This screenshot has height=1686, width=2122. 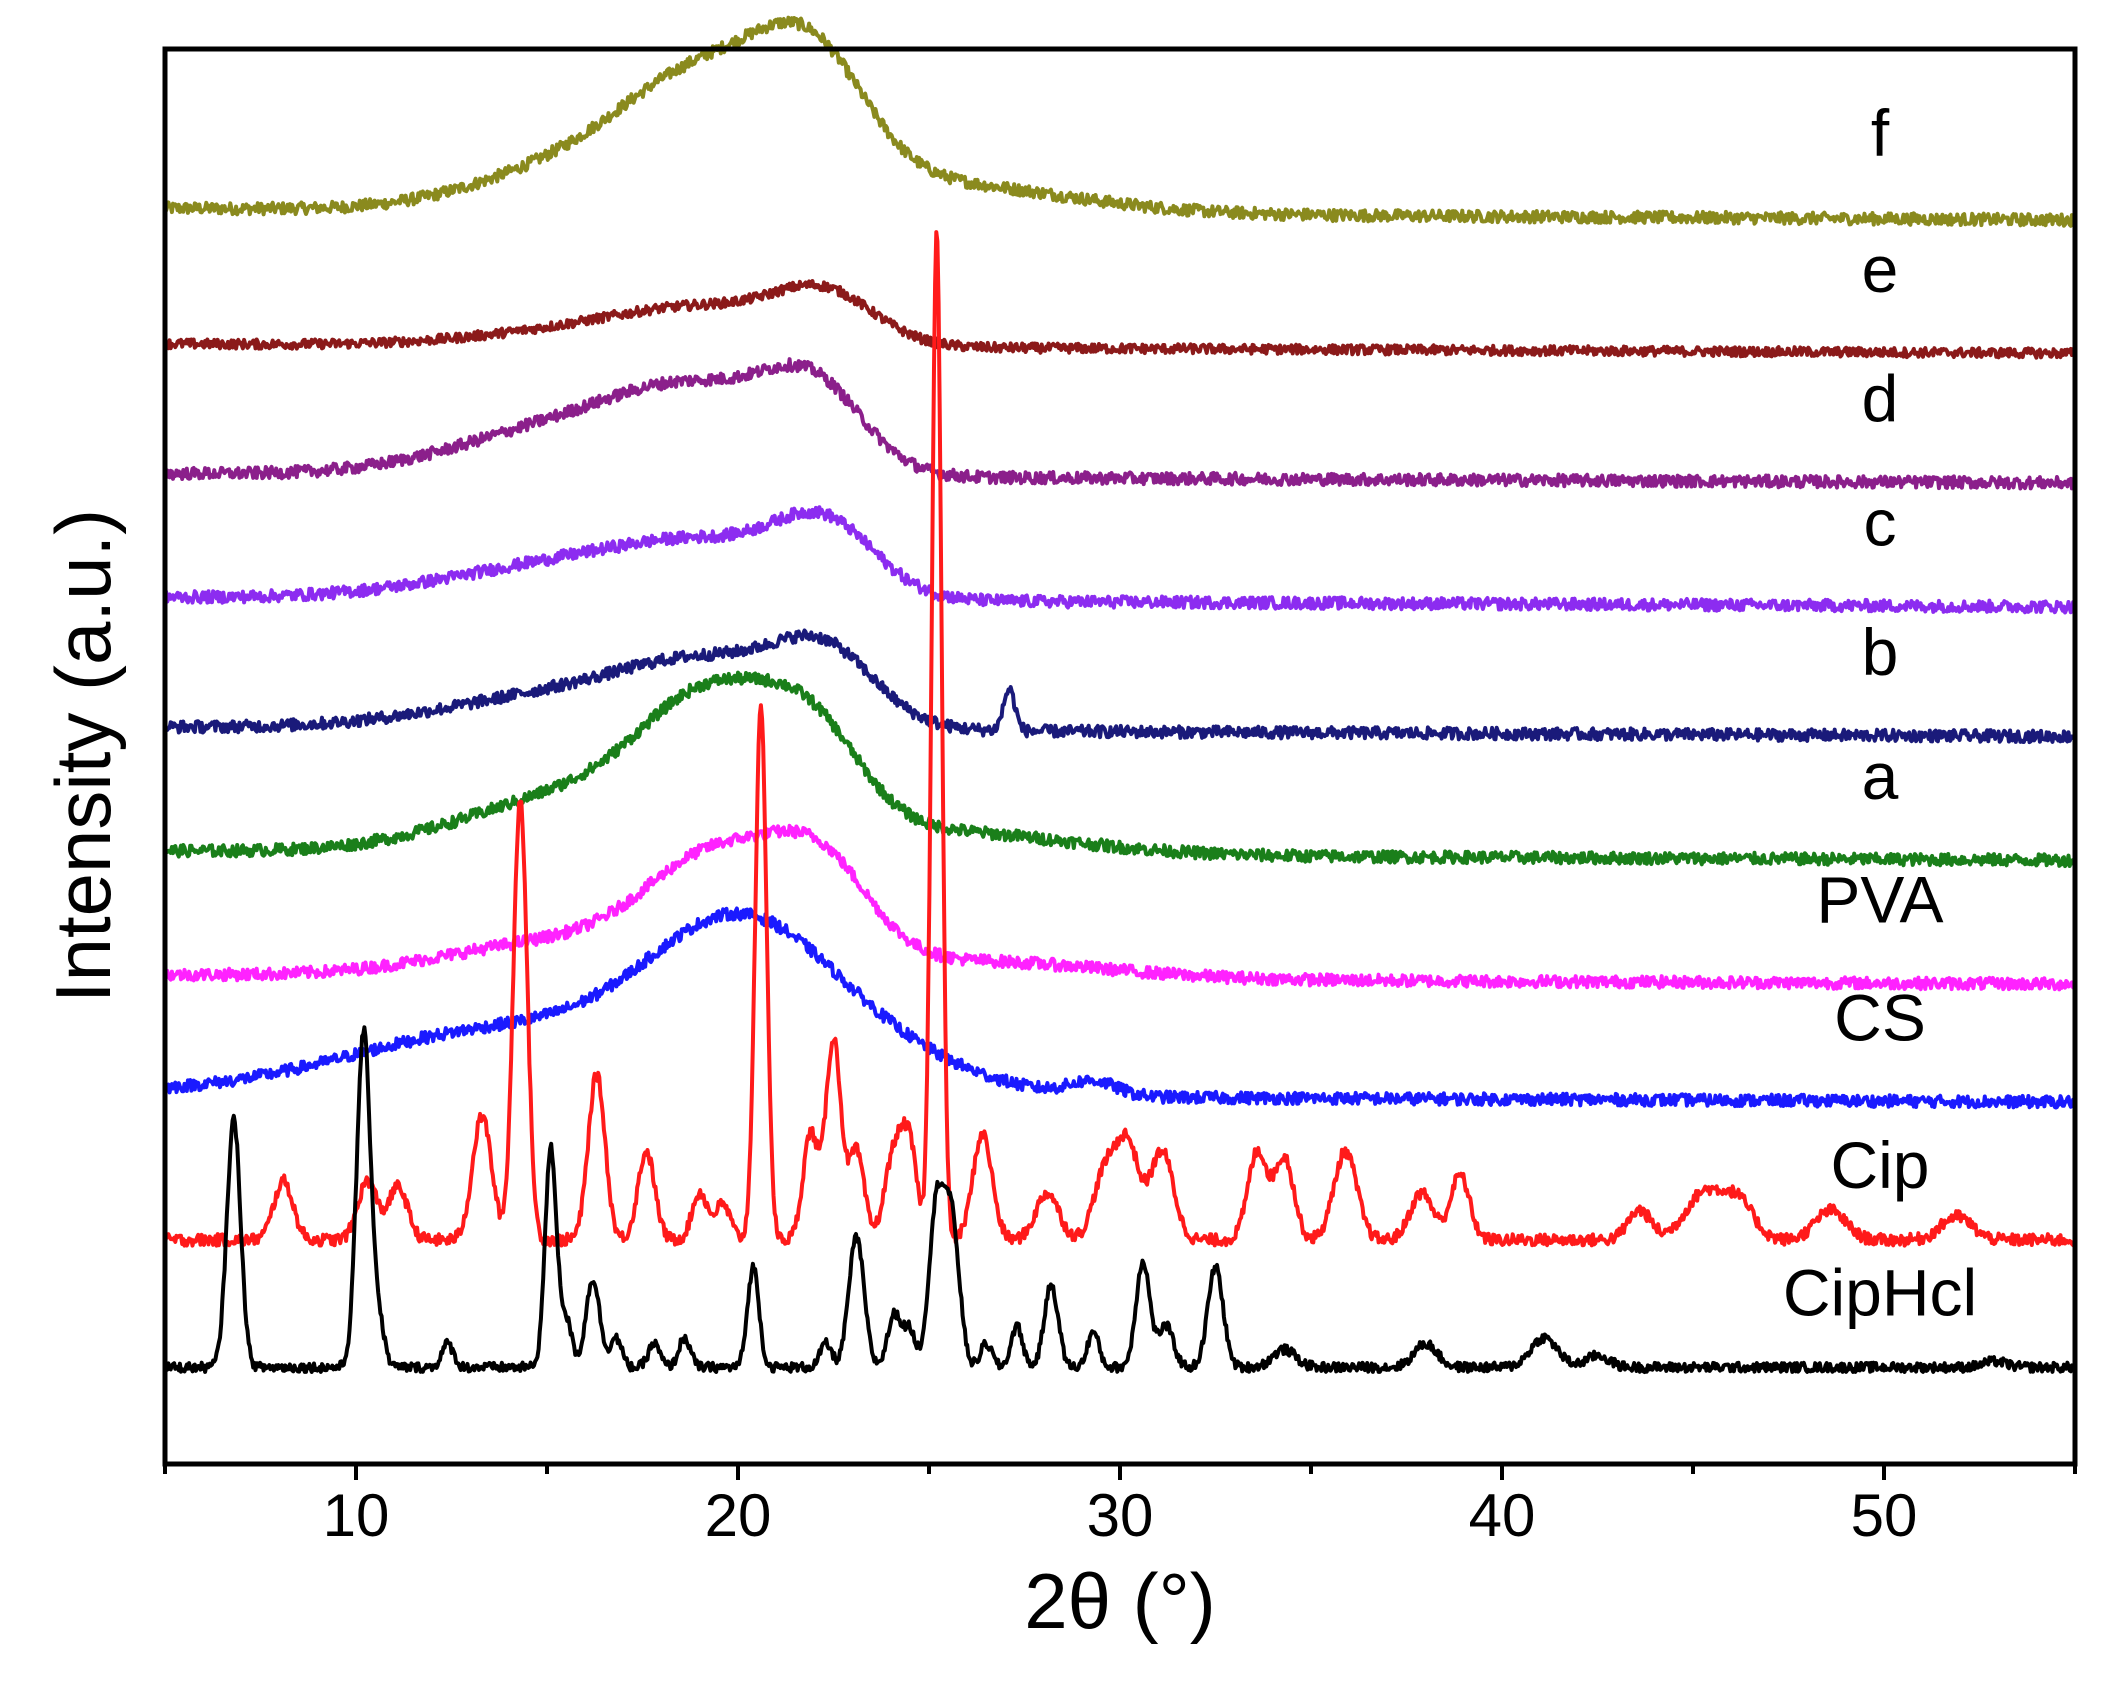 I want to click on x-tick-label: 30, so click(x=1120, y=1515).